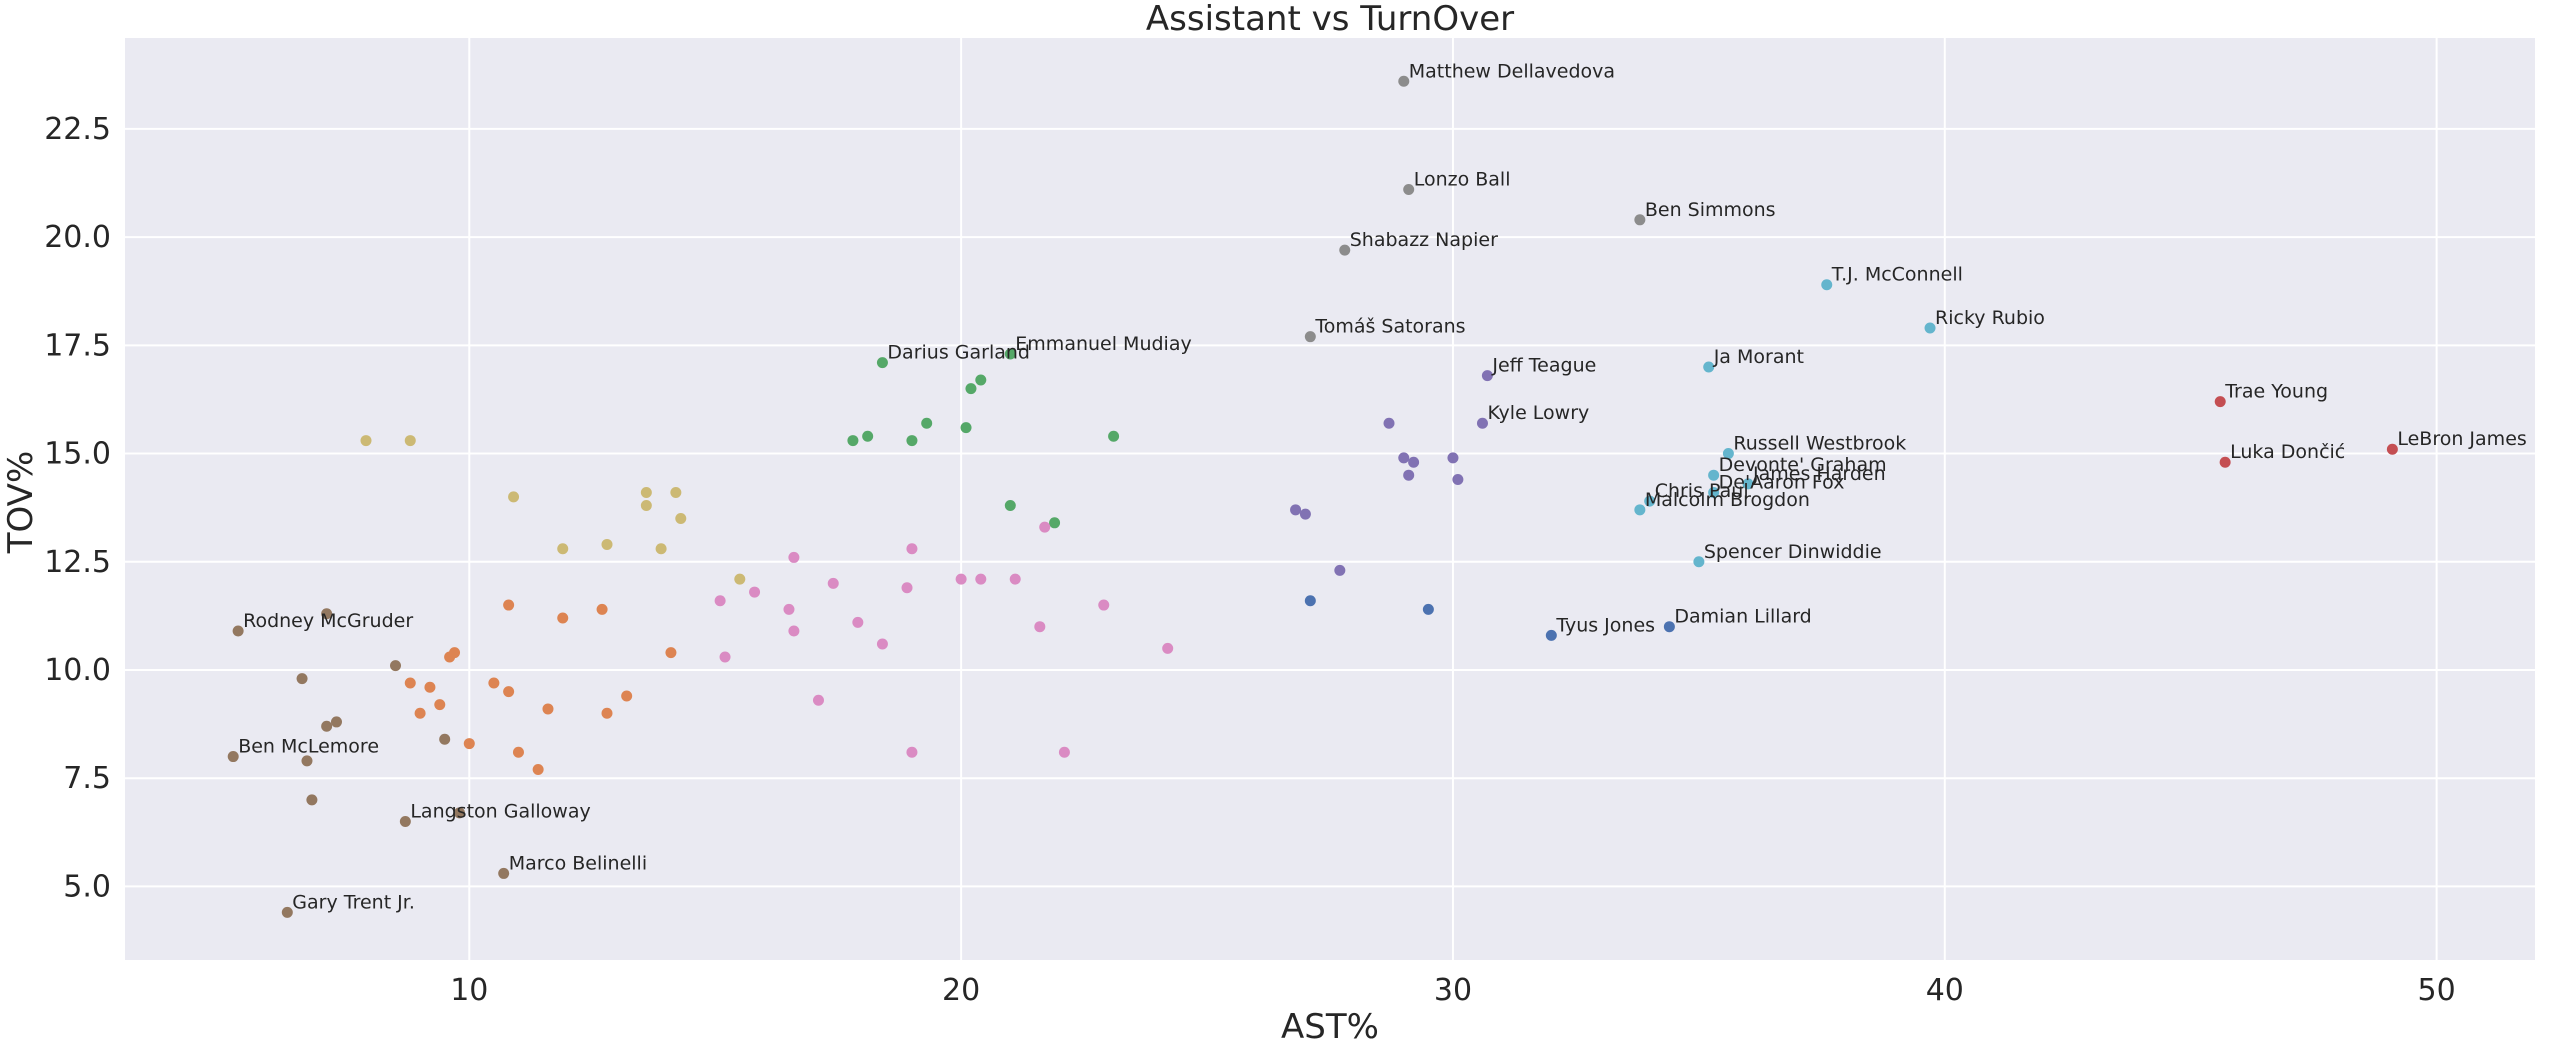 Image resolution: width=2560 pixels, height=1046 pixels. What do you see at coordinates (21, 503) in the screenshot?
I see `y-axis-label: TOV%` at bounding box center [21, 503].